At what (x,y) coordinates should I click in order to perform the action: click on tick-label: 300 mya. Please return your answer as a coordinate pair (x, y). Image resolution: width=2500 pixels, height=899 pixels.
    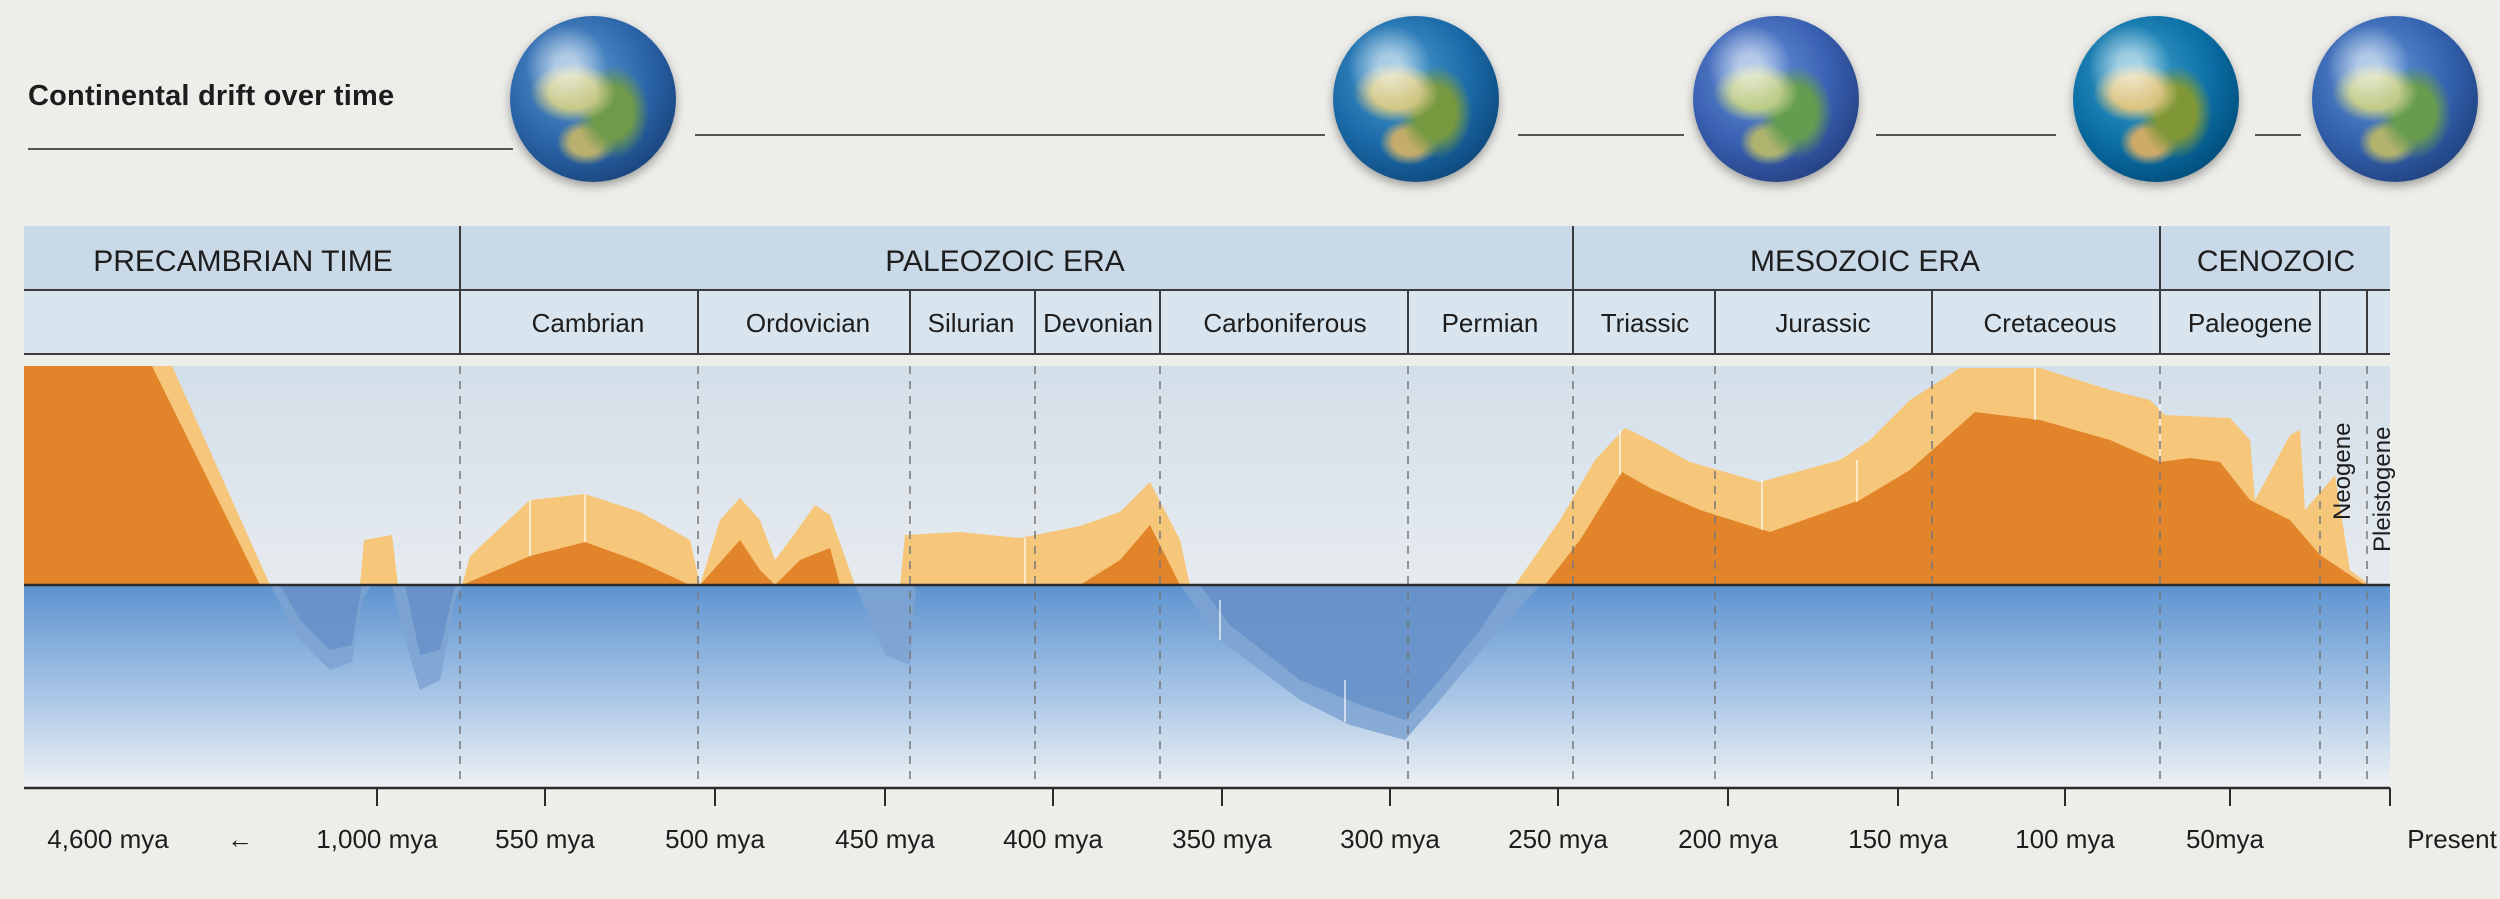
    Looking at the image, I should click on (1390, 839).